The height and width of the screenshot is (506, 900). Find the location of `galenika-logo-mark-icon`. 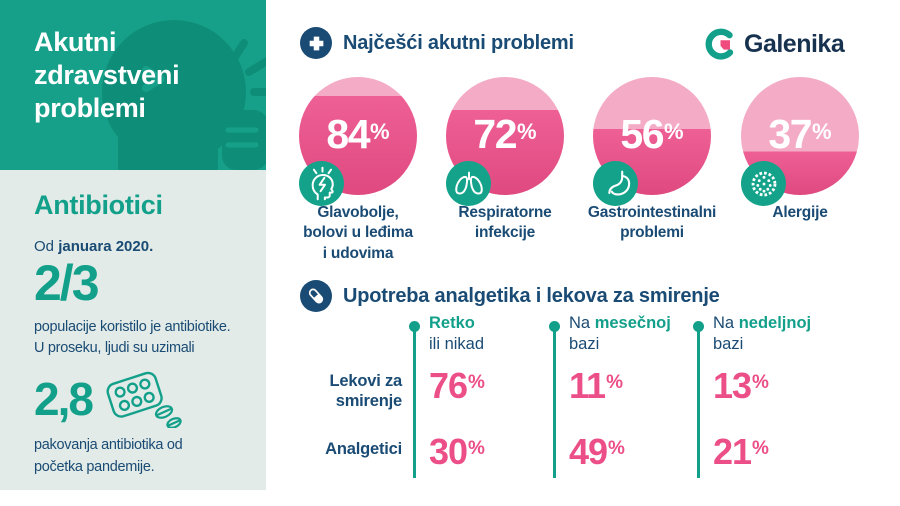

galenika-logo-mark-icon is located at coordinates (719, 44).